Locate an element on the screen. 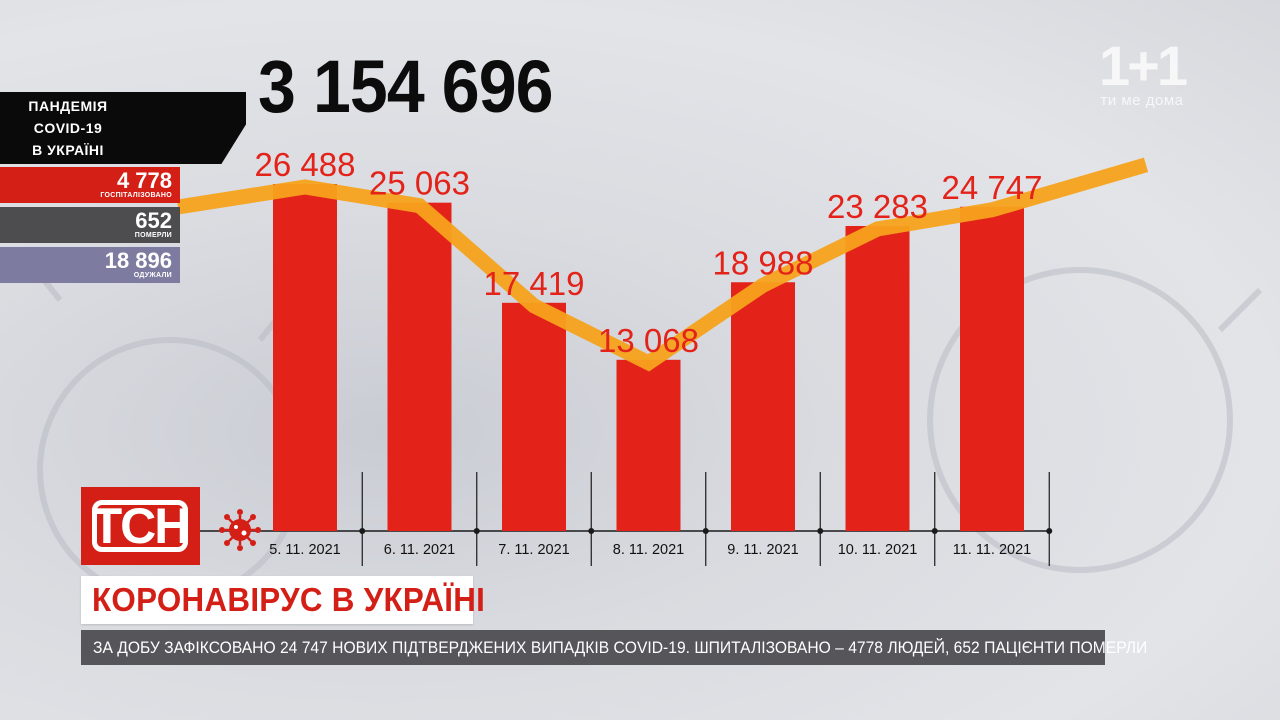  panel-title-line: В УКРАЇНІ is located at coordinates (68, 150).